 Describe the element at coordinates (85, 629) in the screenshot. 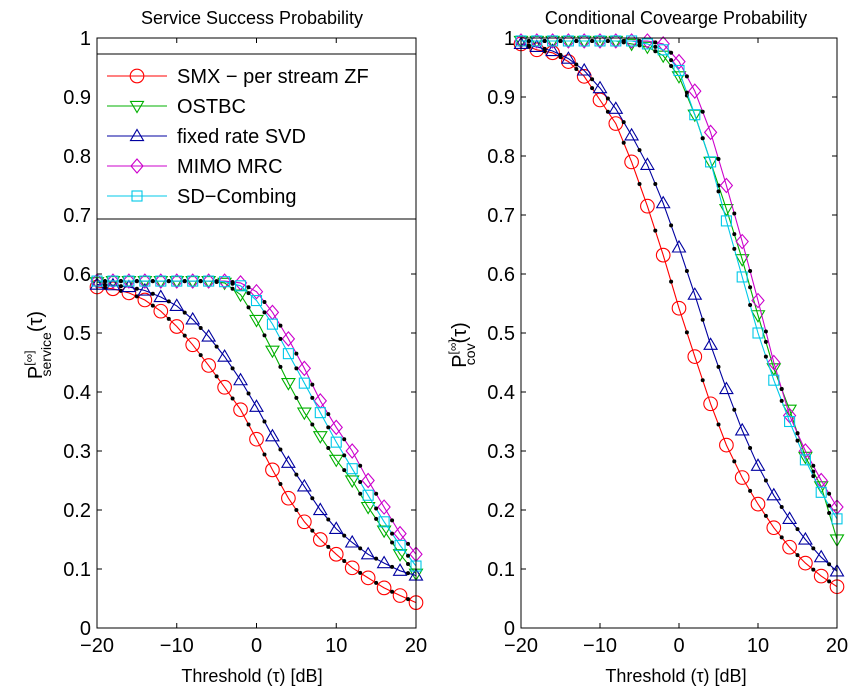

I see `y-tick-label: 0` at that location.